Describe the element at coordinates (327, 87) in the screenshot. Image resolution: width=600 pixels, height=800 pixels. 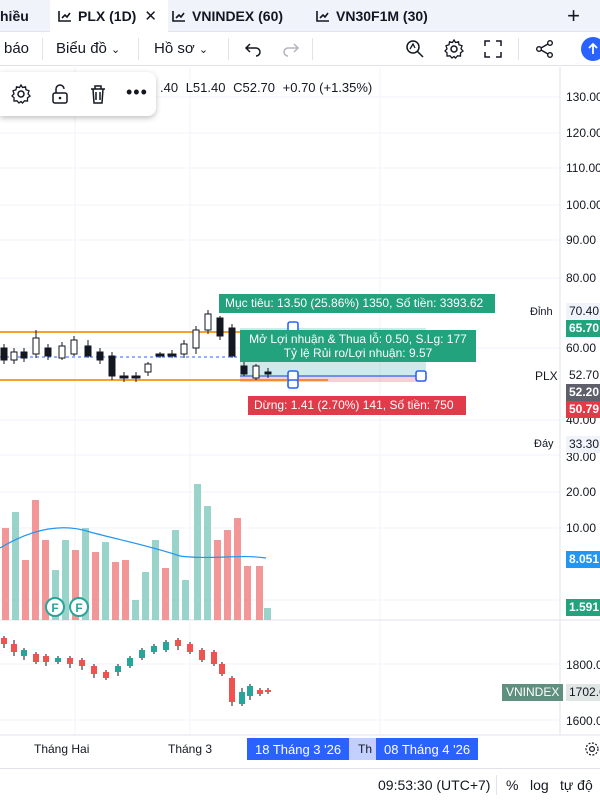
I see `ohlc-change: +0.70 (+1.35%)` at that location.